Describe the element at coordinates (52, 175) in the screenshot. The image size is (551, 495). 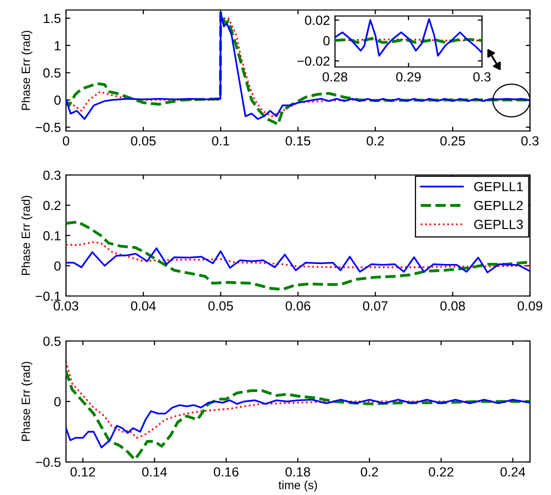
I see `y-tick-label: 0.3` at that location.